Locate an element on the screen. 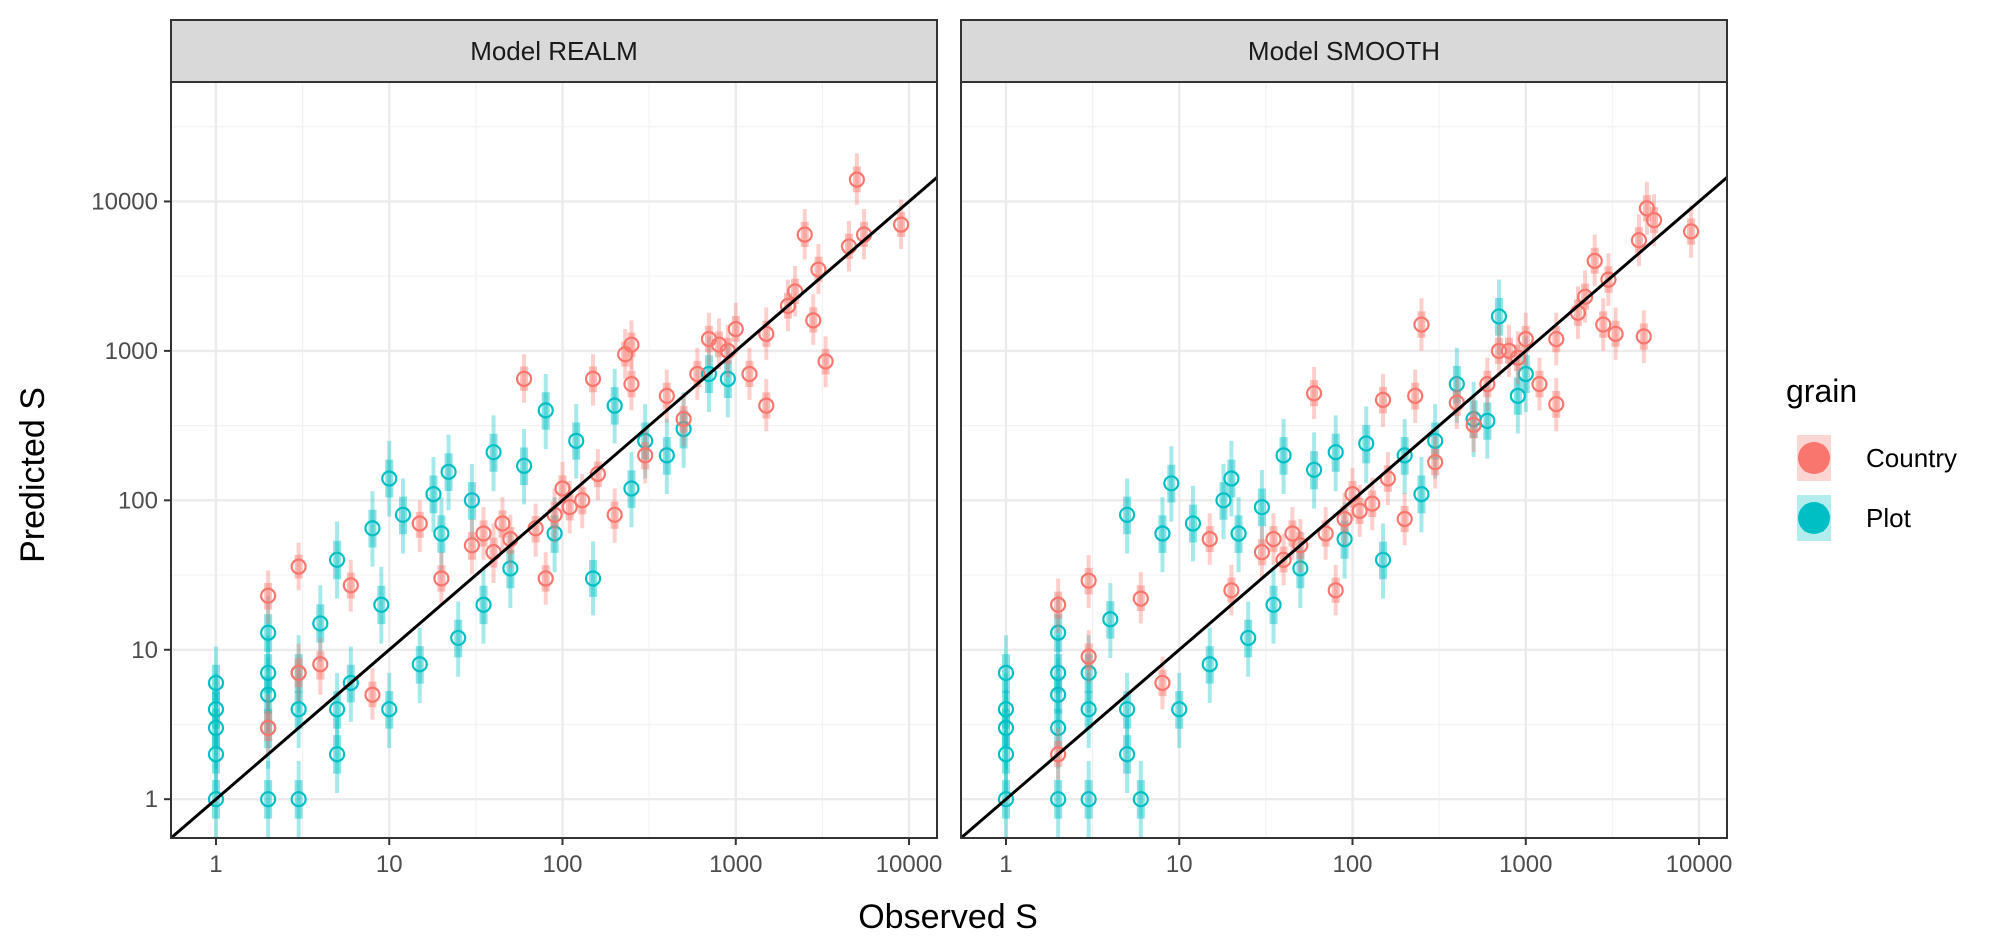  x-tick-label: 1 is located at coordinates (215, 864).